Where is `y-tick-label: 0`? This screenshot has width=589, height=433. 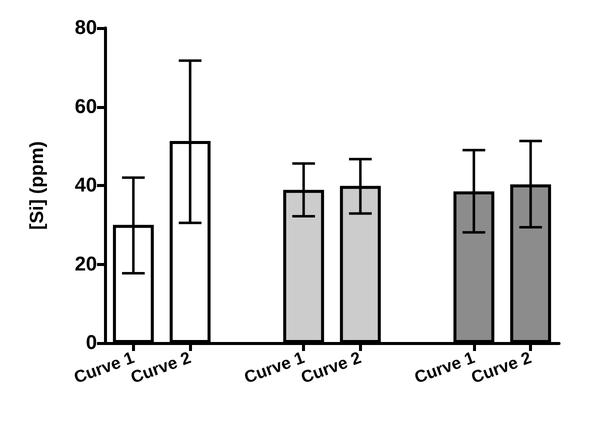 y-tick-label: 0 is located at coordinates (91, 343).